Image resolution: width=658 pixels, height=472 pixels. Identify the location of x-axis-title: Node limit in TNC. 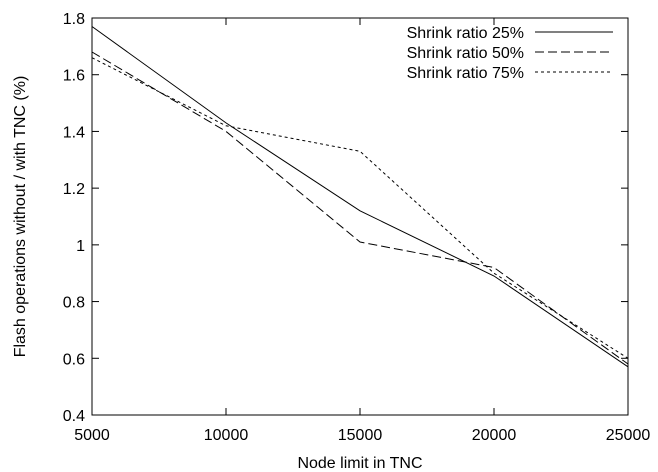
(359, 463).